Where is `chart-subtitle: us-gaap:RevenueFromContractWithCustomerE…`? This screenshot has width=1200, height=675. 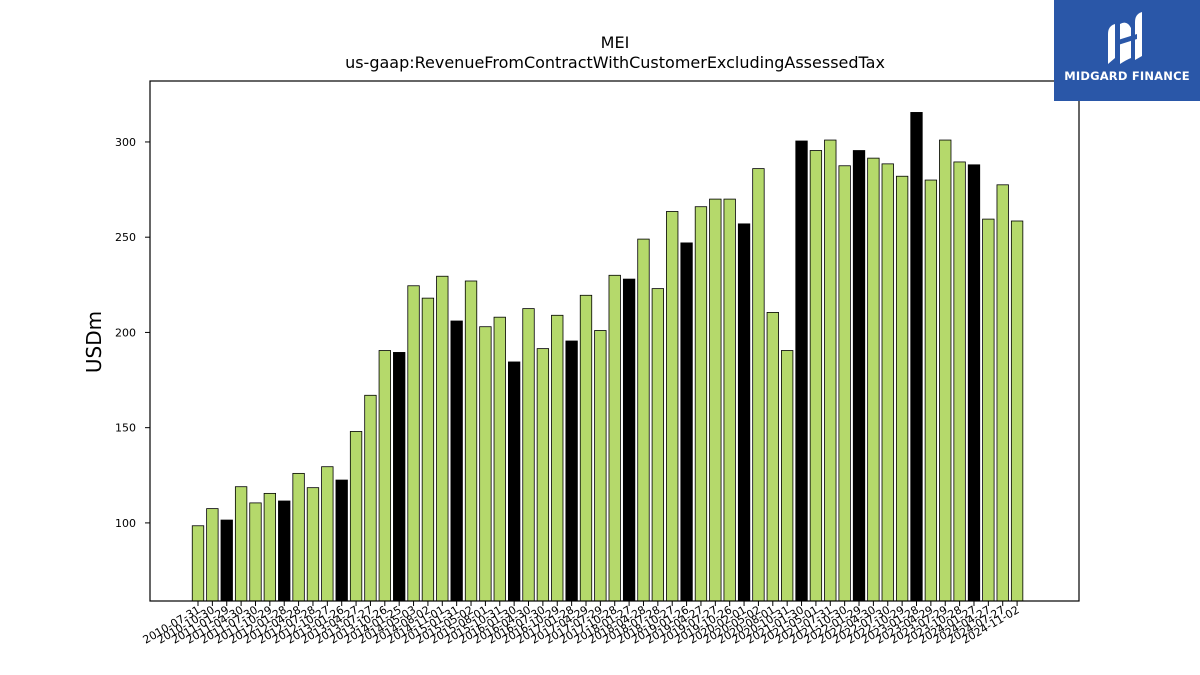
chart-subtitle: us-gaap:RevenueFromContractWithCustomerE… is located at coordinates (615, 62).